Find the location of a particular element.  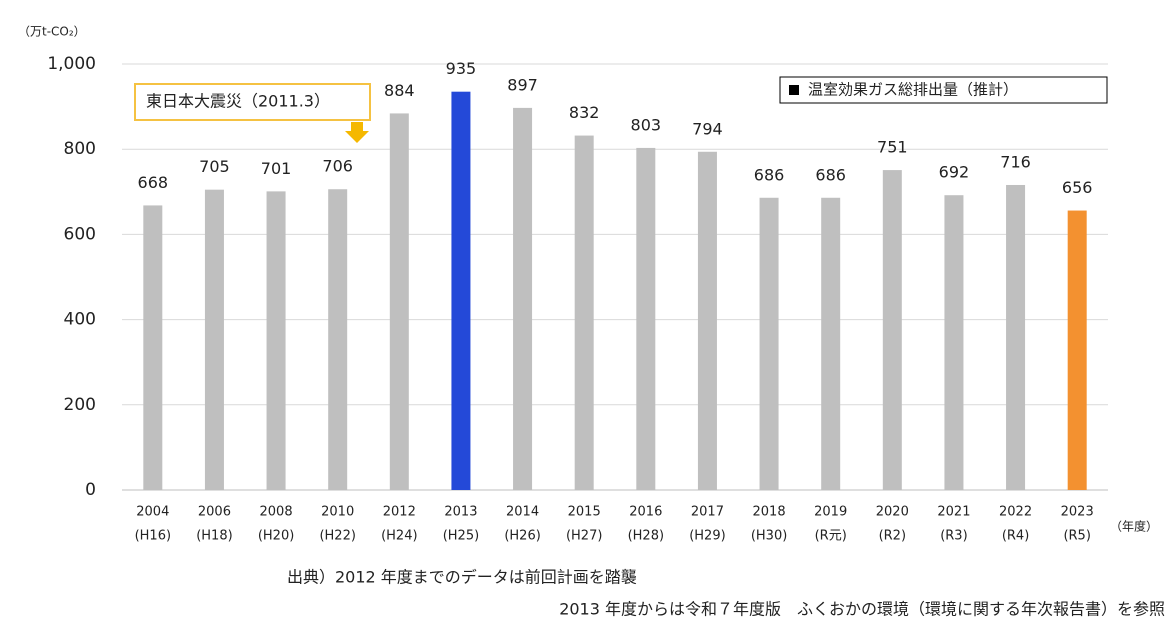

x-tick-label: 2020 is located at coordinates (892, 512).